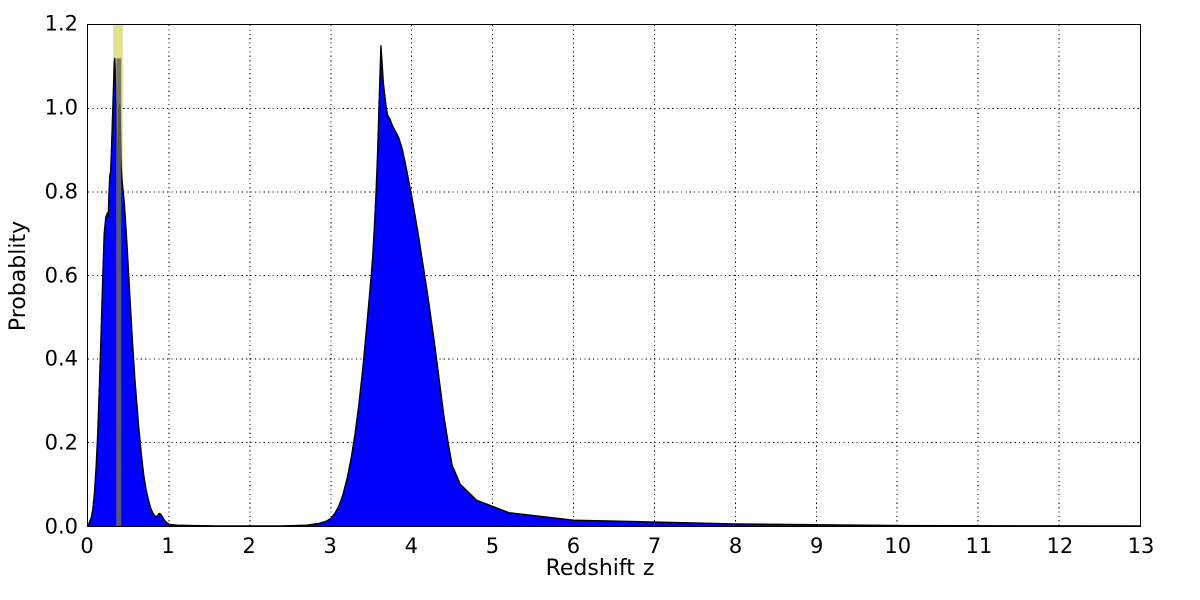  Describe the element at coordinates (654, 546) in the screenshot. I see `x-tick-label: 7` at that location.